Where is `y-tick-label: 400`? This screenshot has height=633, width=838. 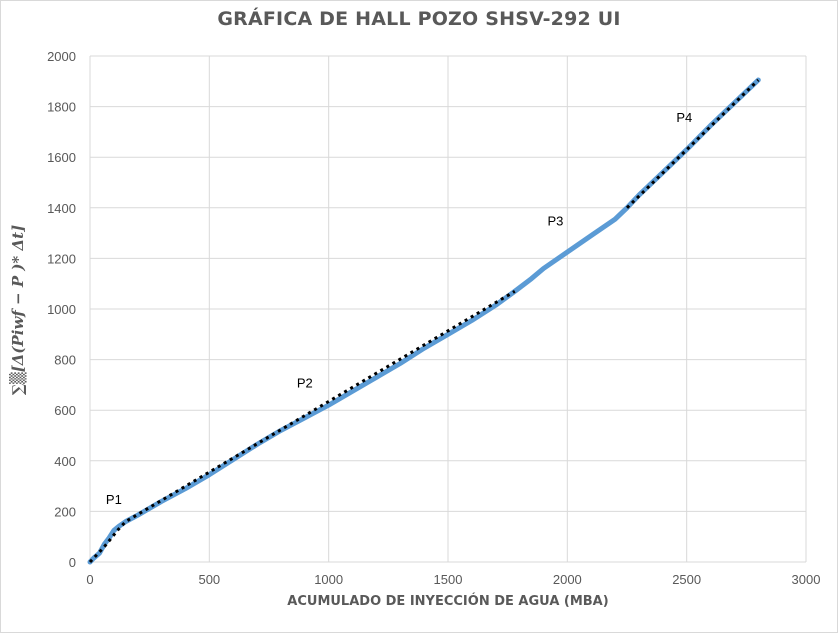
y-tick-label: 400 is located at coordinates (65, 461).